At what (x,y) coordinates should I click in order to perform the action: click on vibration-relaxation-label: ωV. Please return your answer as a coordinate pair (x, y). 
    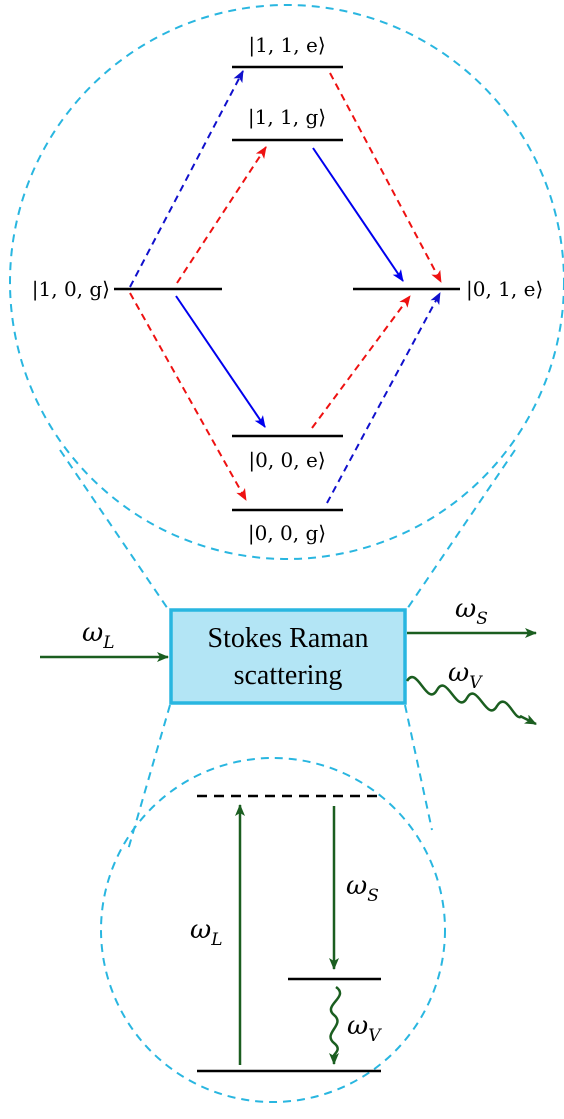
    Looking at the image, I should click on (364, 1028).